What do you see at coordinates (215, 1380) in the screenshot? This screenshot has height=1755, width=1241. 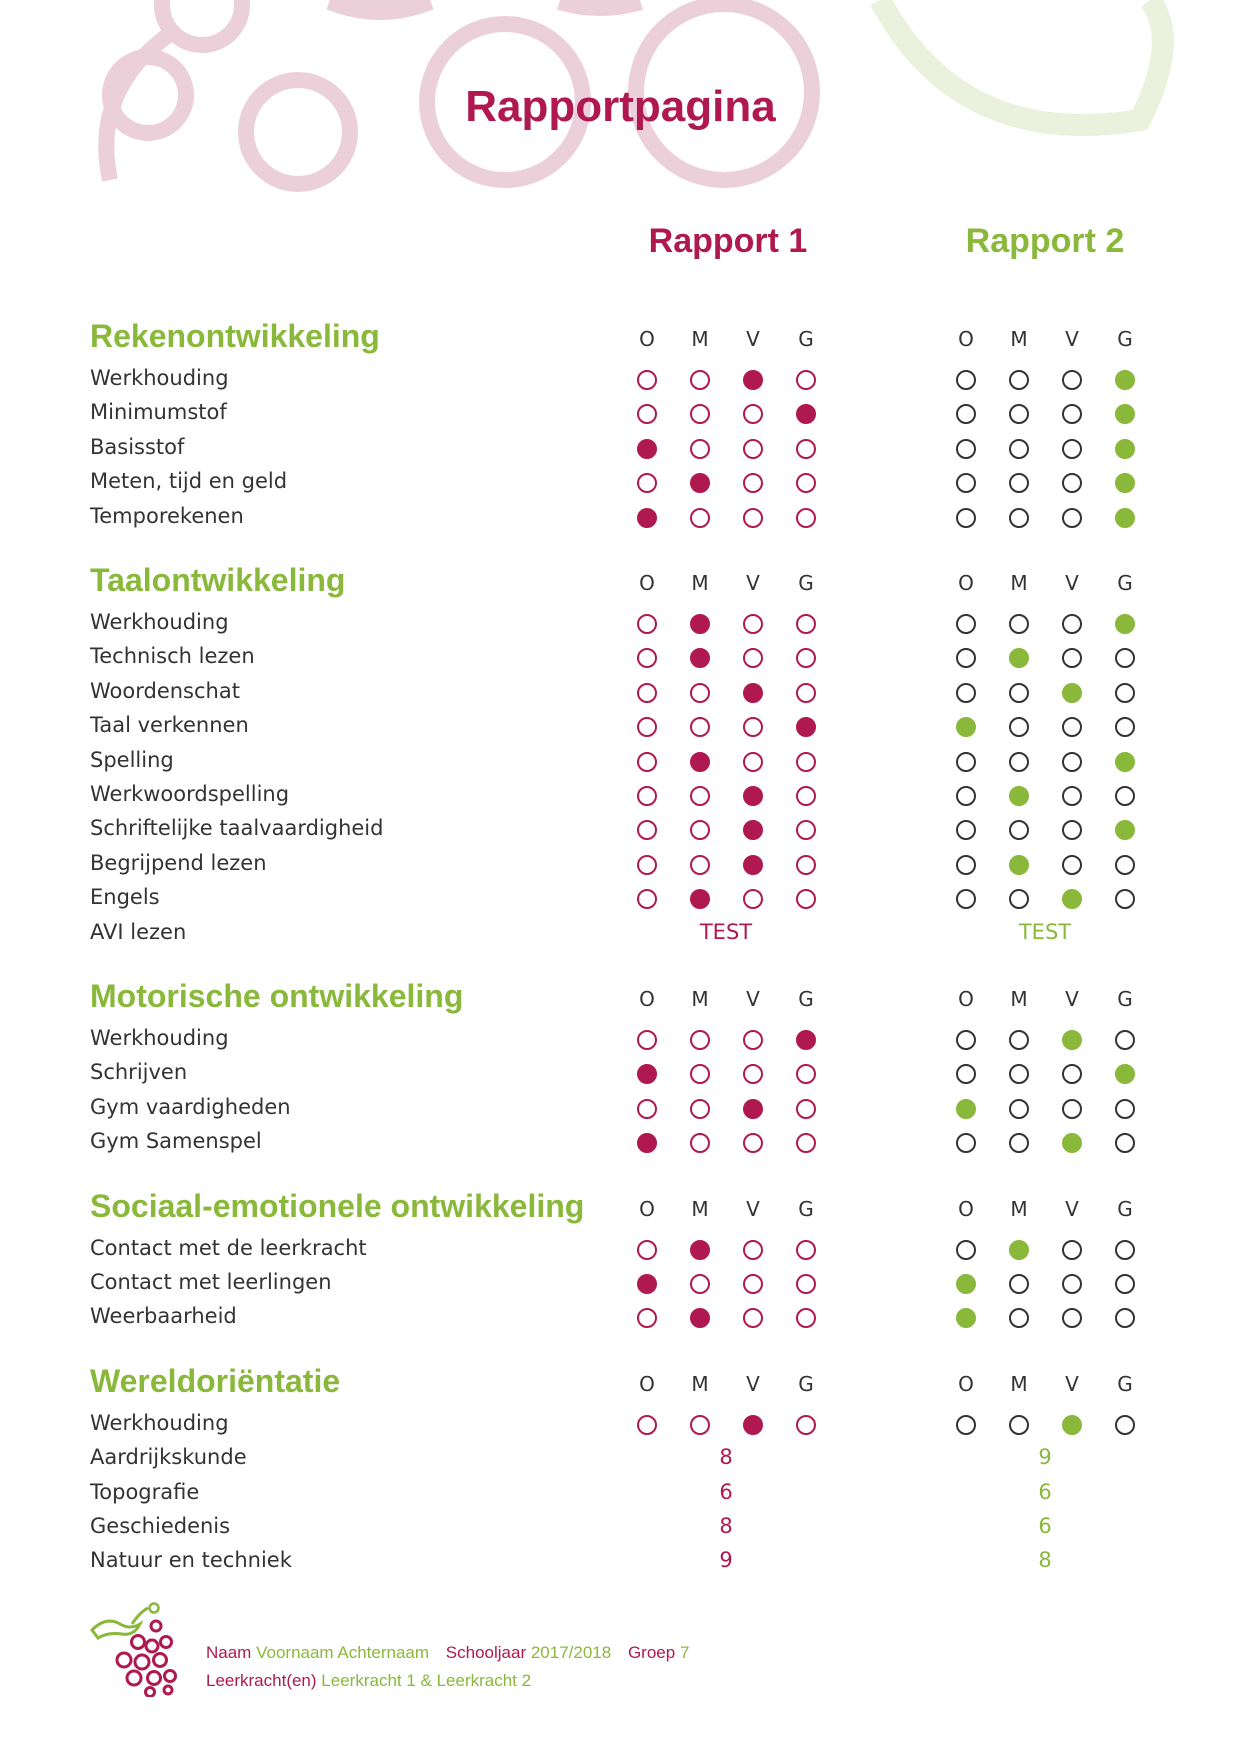 I see `section-title: Wereldoriëntatie` at bounding box center [215, 1380].